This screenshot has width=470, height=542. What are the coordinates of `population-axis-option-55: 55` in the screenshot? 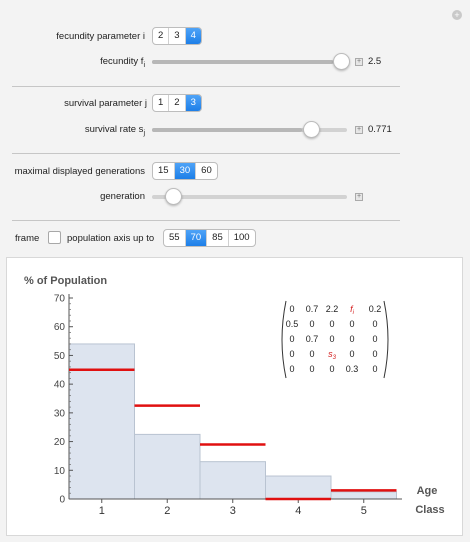 It's located at (175, 238).